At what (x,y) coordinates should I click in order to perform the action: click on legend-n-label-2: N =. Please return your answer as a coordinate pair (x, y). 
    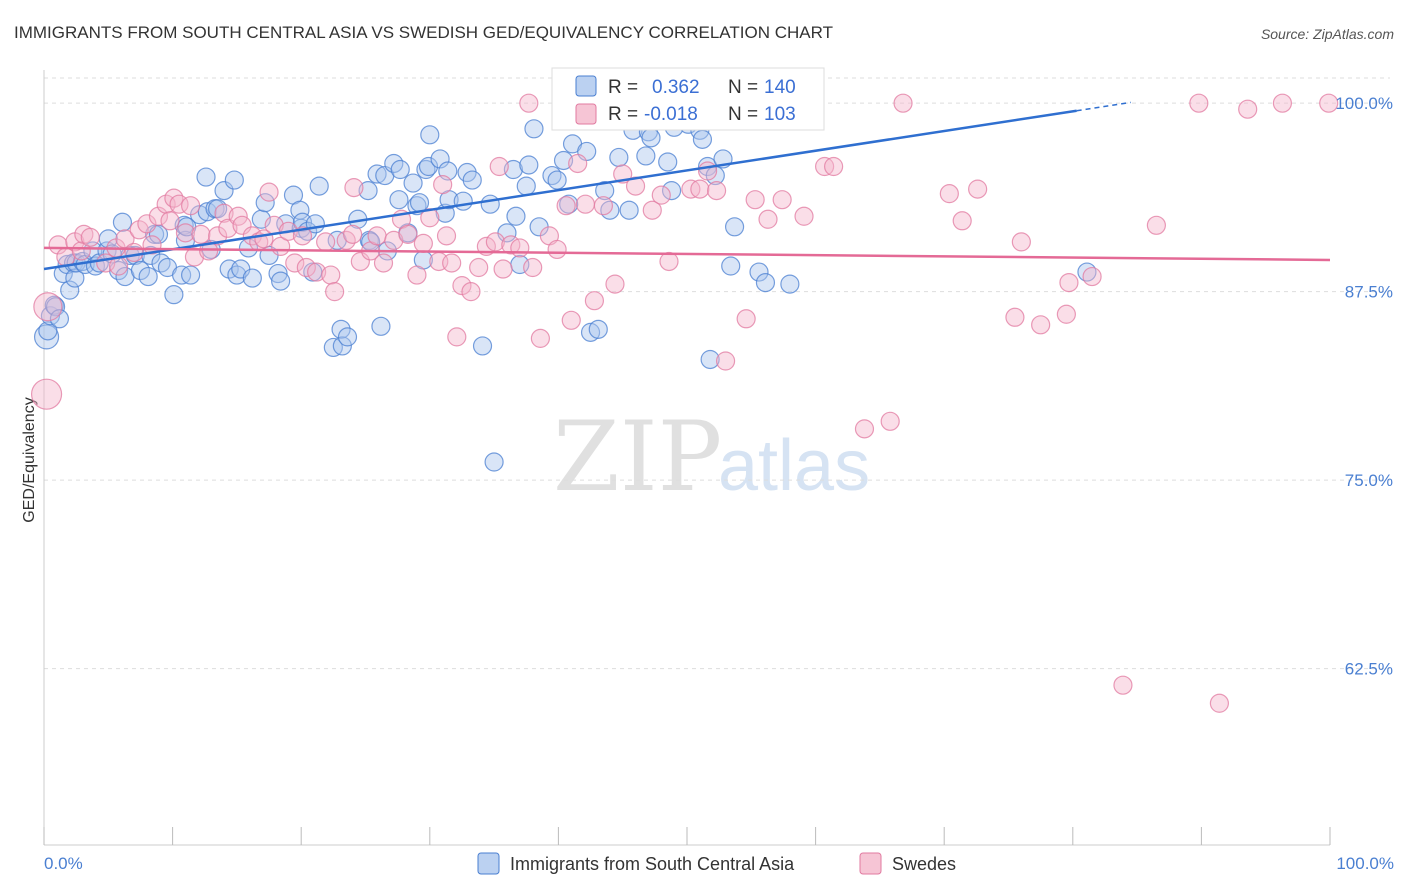
    Looking at the image, I should click on (743, 114).